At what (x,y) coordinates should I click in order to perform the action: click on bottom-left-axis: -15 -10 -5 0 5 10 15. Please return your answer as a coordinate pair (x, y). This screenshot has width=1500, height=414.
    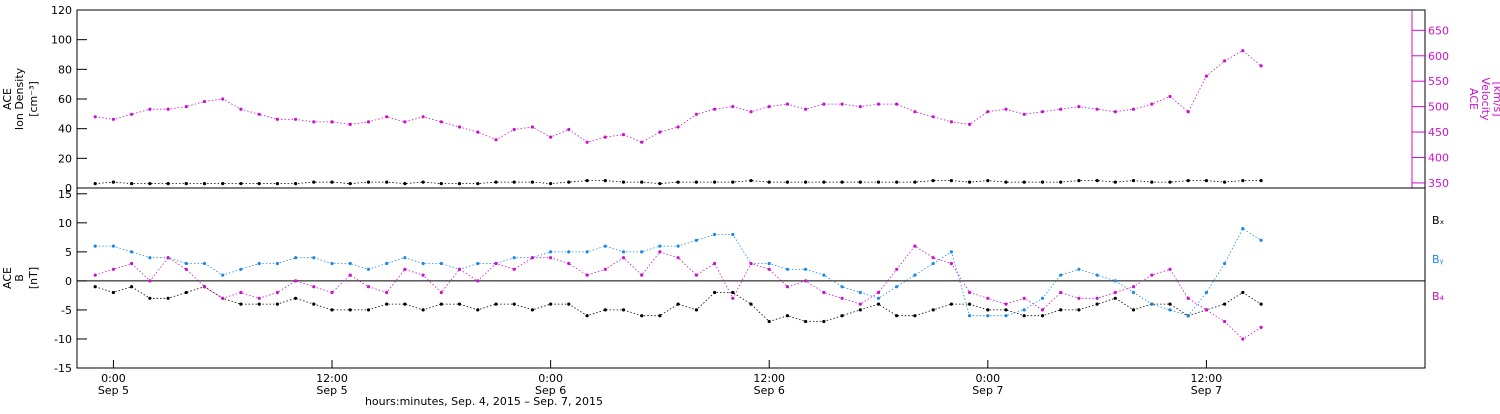
    Looking at the image, I should click on (70, 281).